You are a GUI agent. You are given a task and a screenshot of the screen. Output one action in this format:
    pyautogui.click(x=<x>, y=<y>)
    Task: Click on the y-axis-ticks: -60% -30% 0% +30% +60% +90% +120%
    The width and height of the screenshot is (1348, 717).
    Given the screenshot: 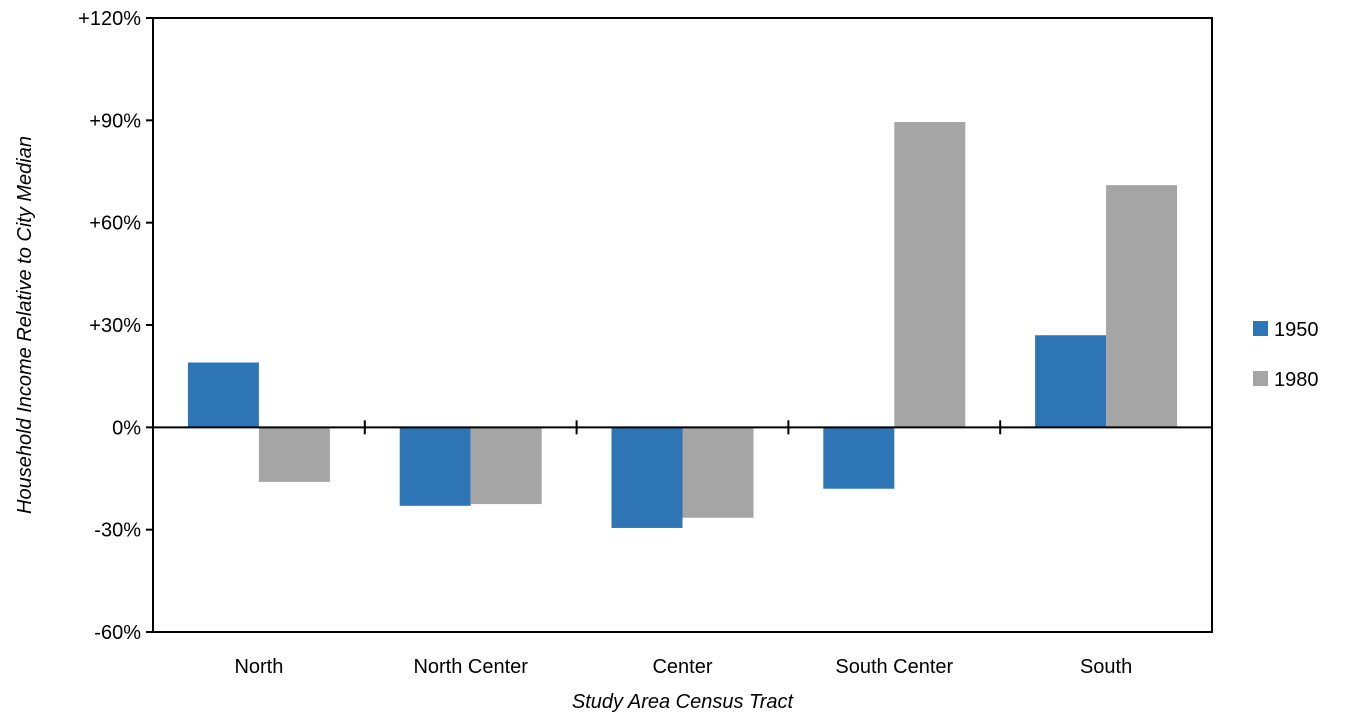 What is the action you would take?
    pyautogui.click(x=115, y=326)
    